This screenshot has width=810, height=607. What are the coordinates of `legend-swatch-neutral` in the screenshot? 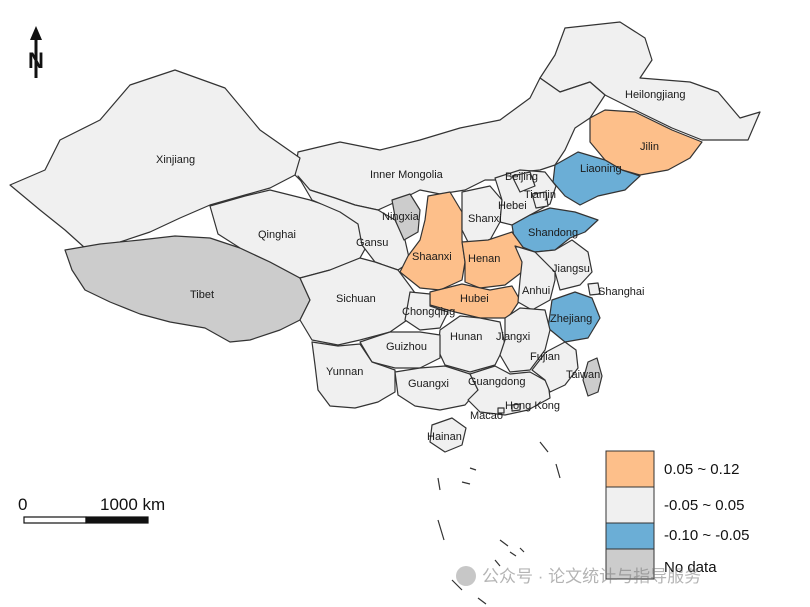 It's located at (630, 505).